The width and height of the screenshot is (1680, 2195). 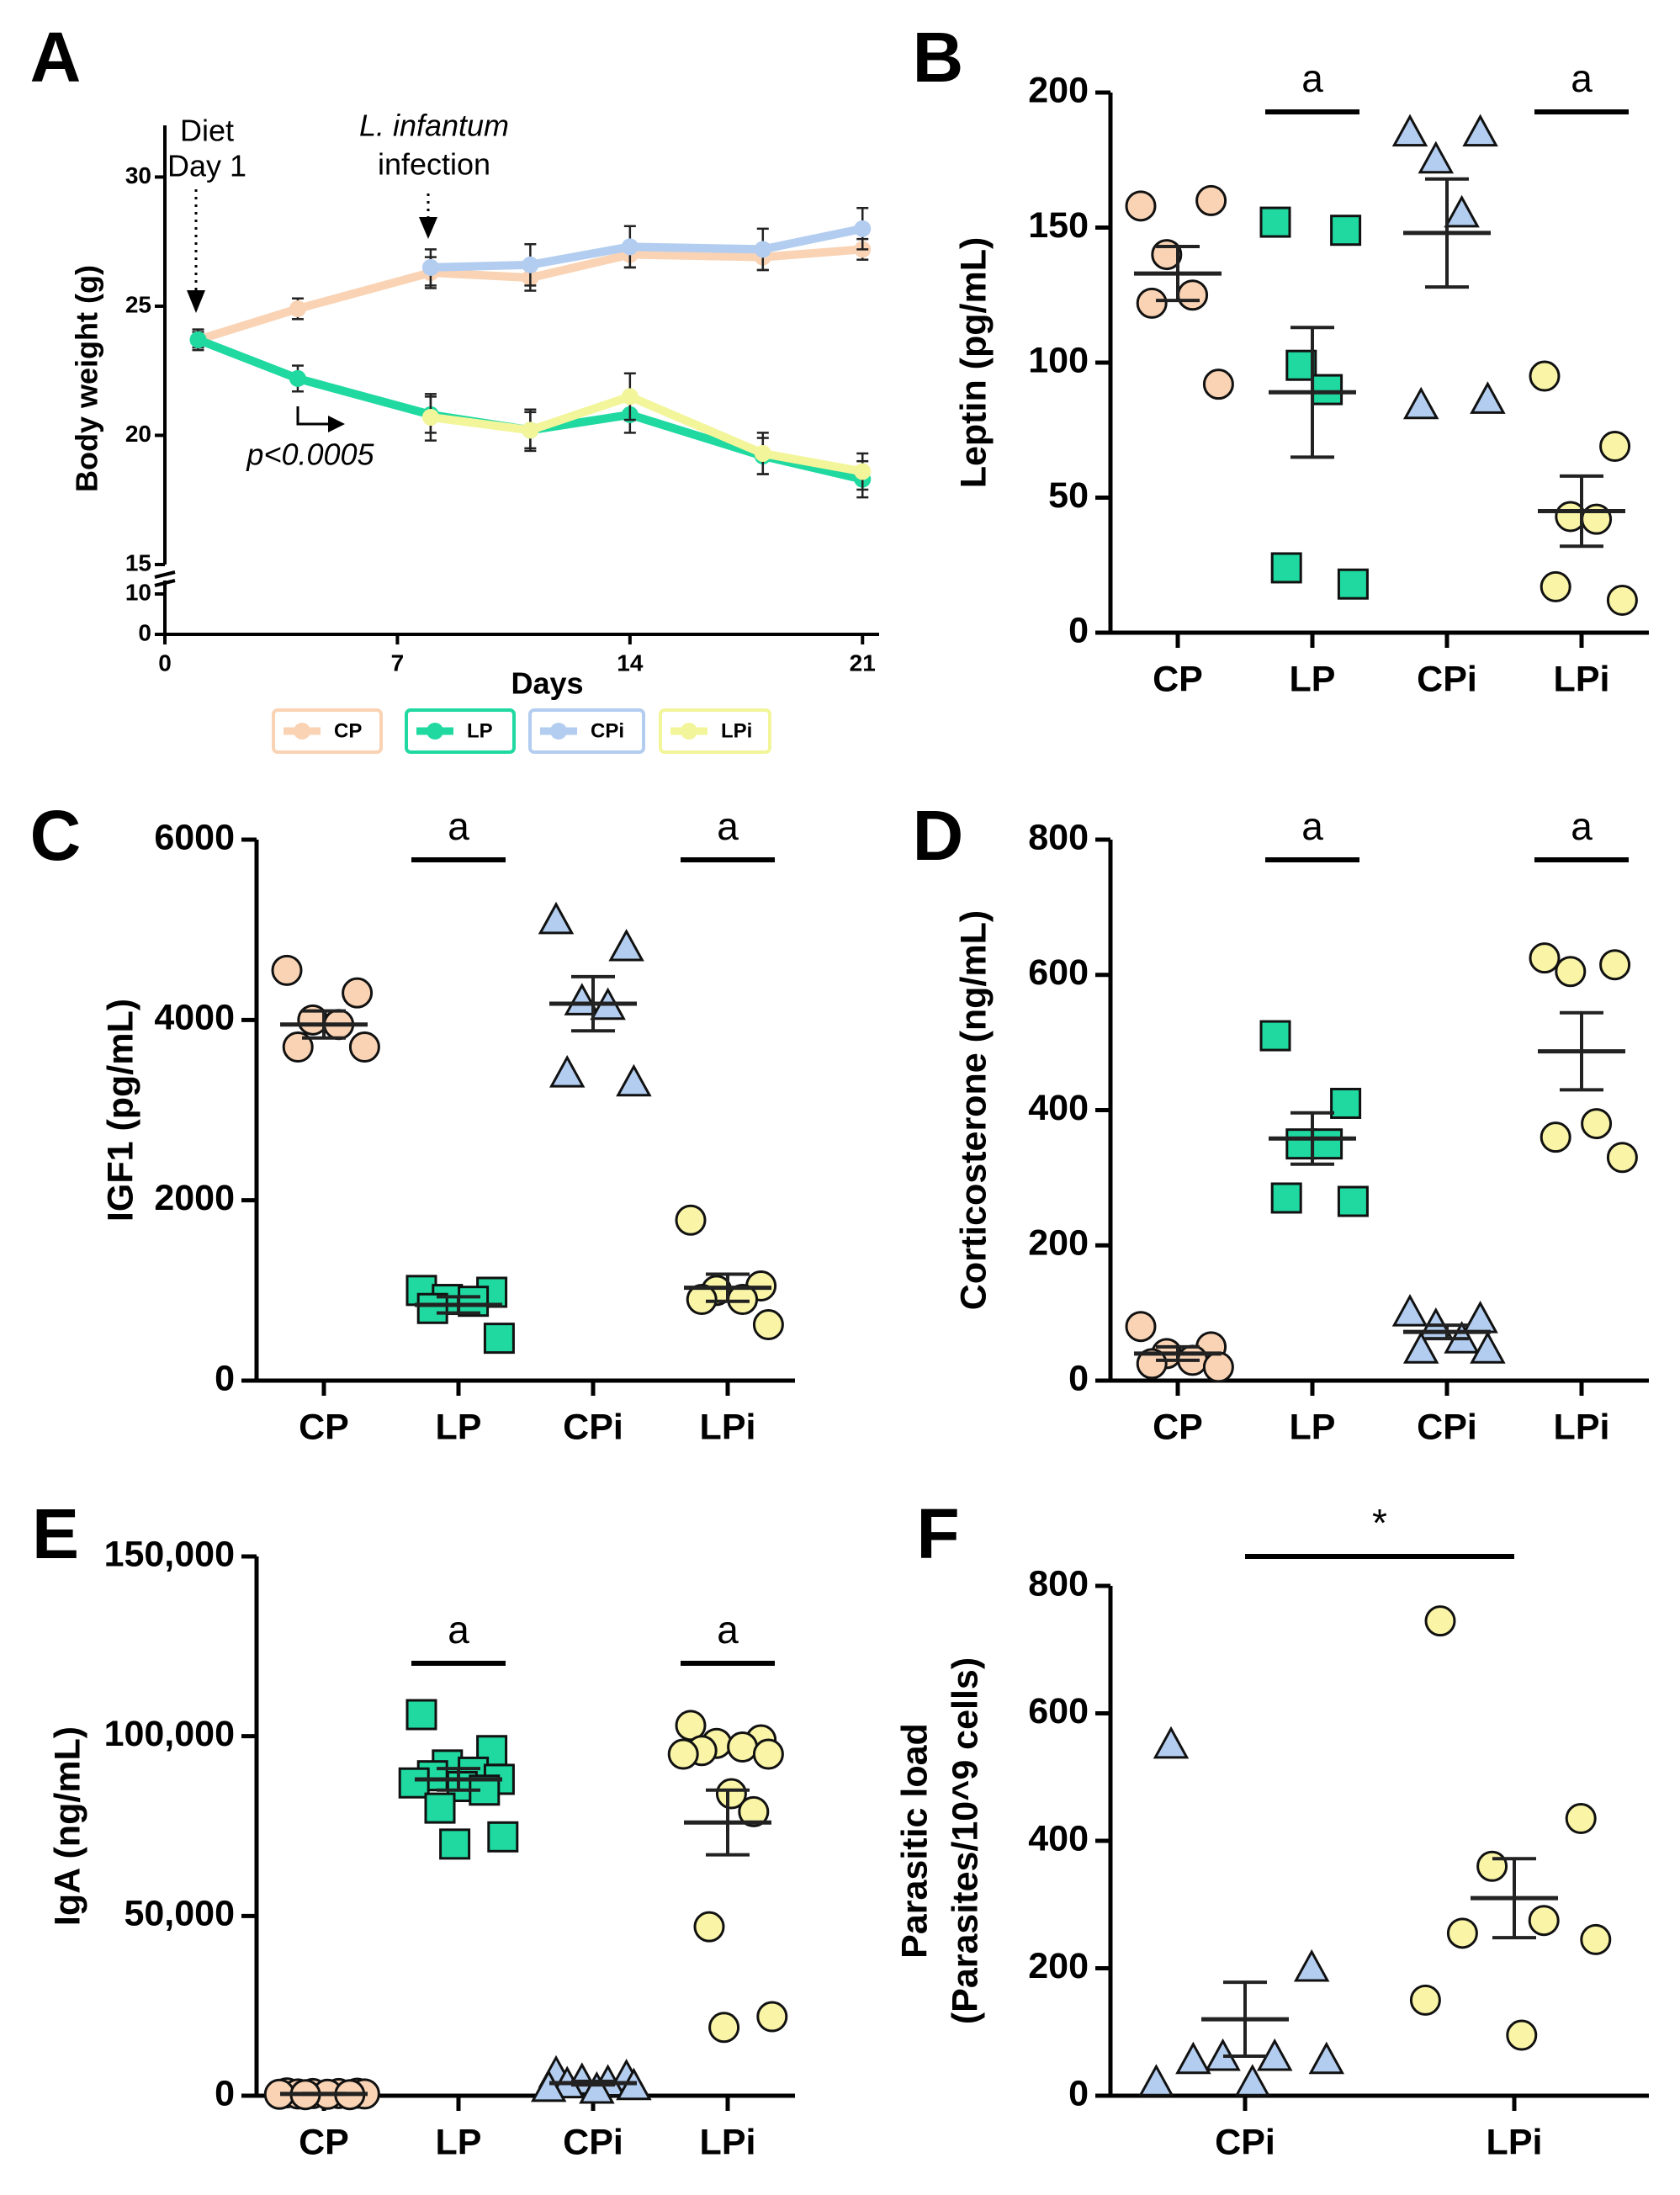 I want to click on y-tick-label: 25, so click(x=138, y=304).